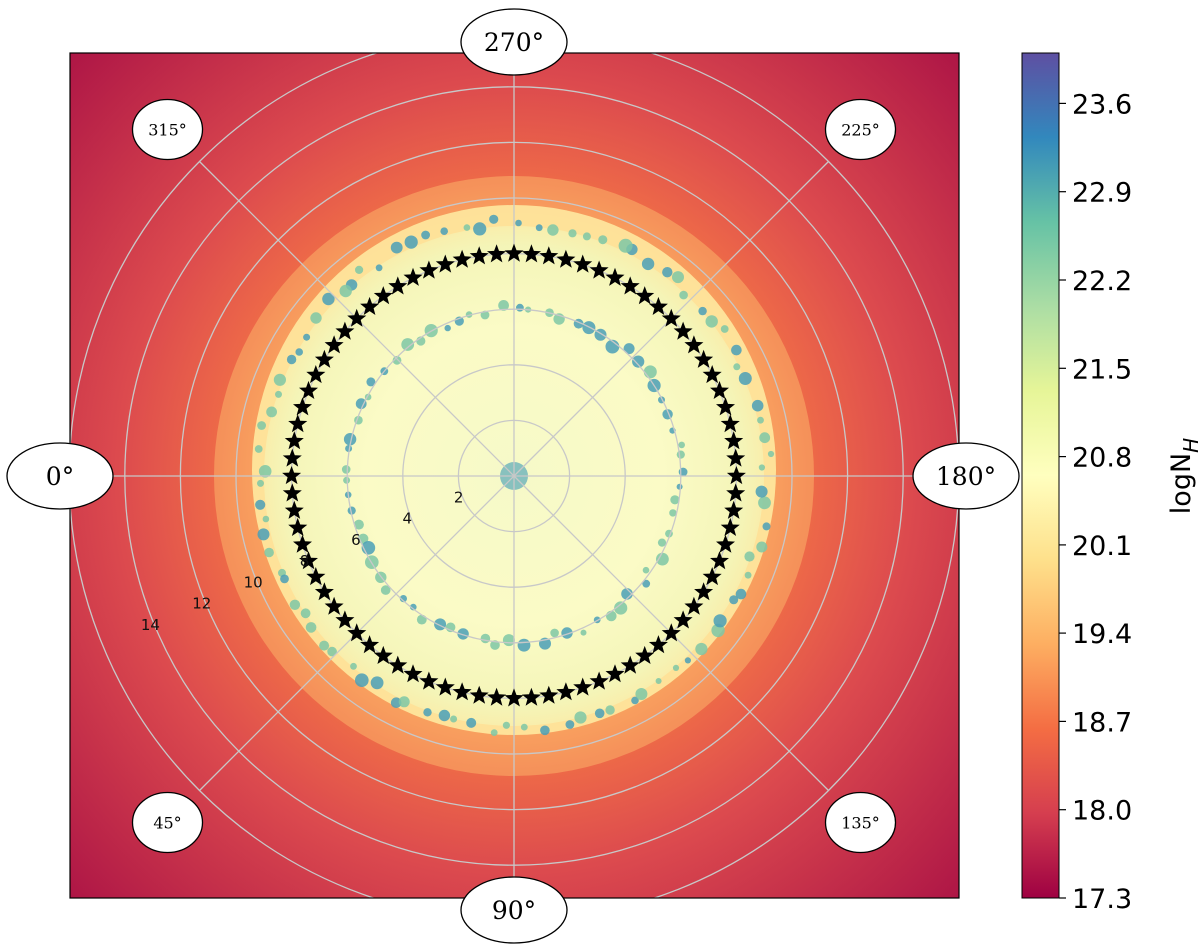 This screenshot has width=1200, height=952. I want to click on angle-label-180: 180°, so click(966, 476).